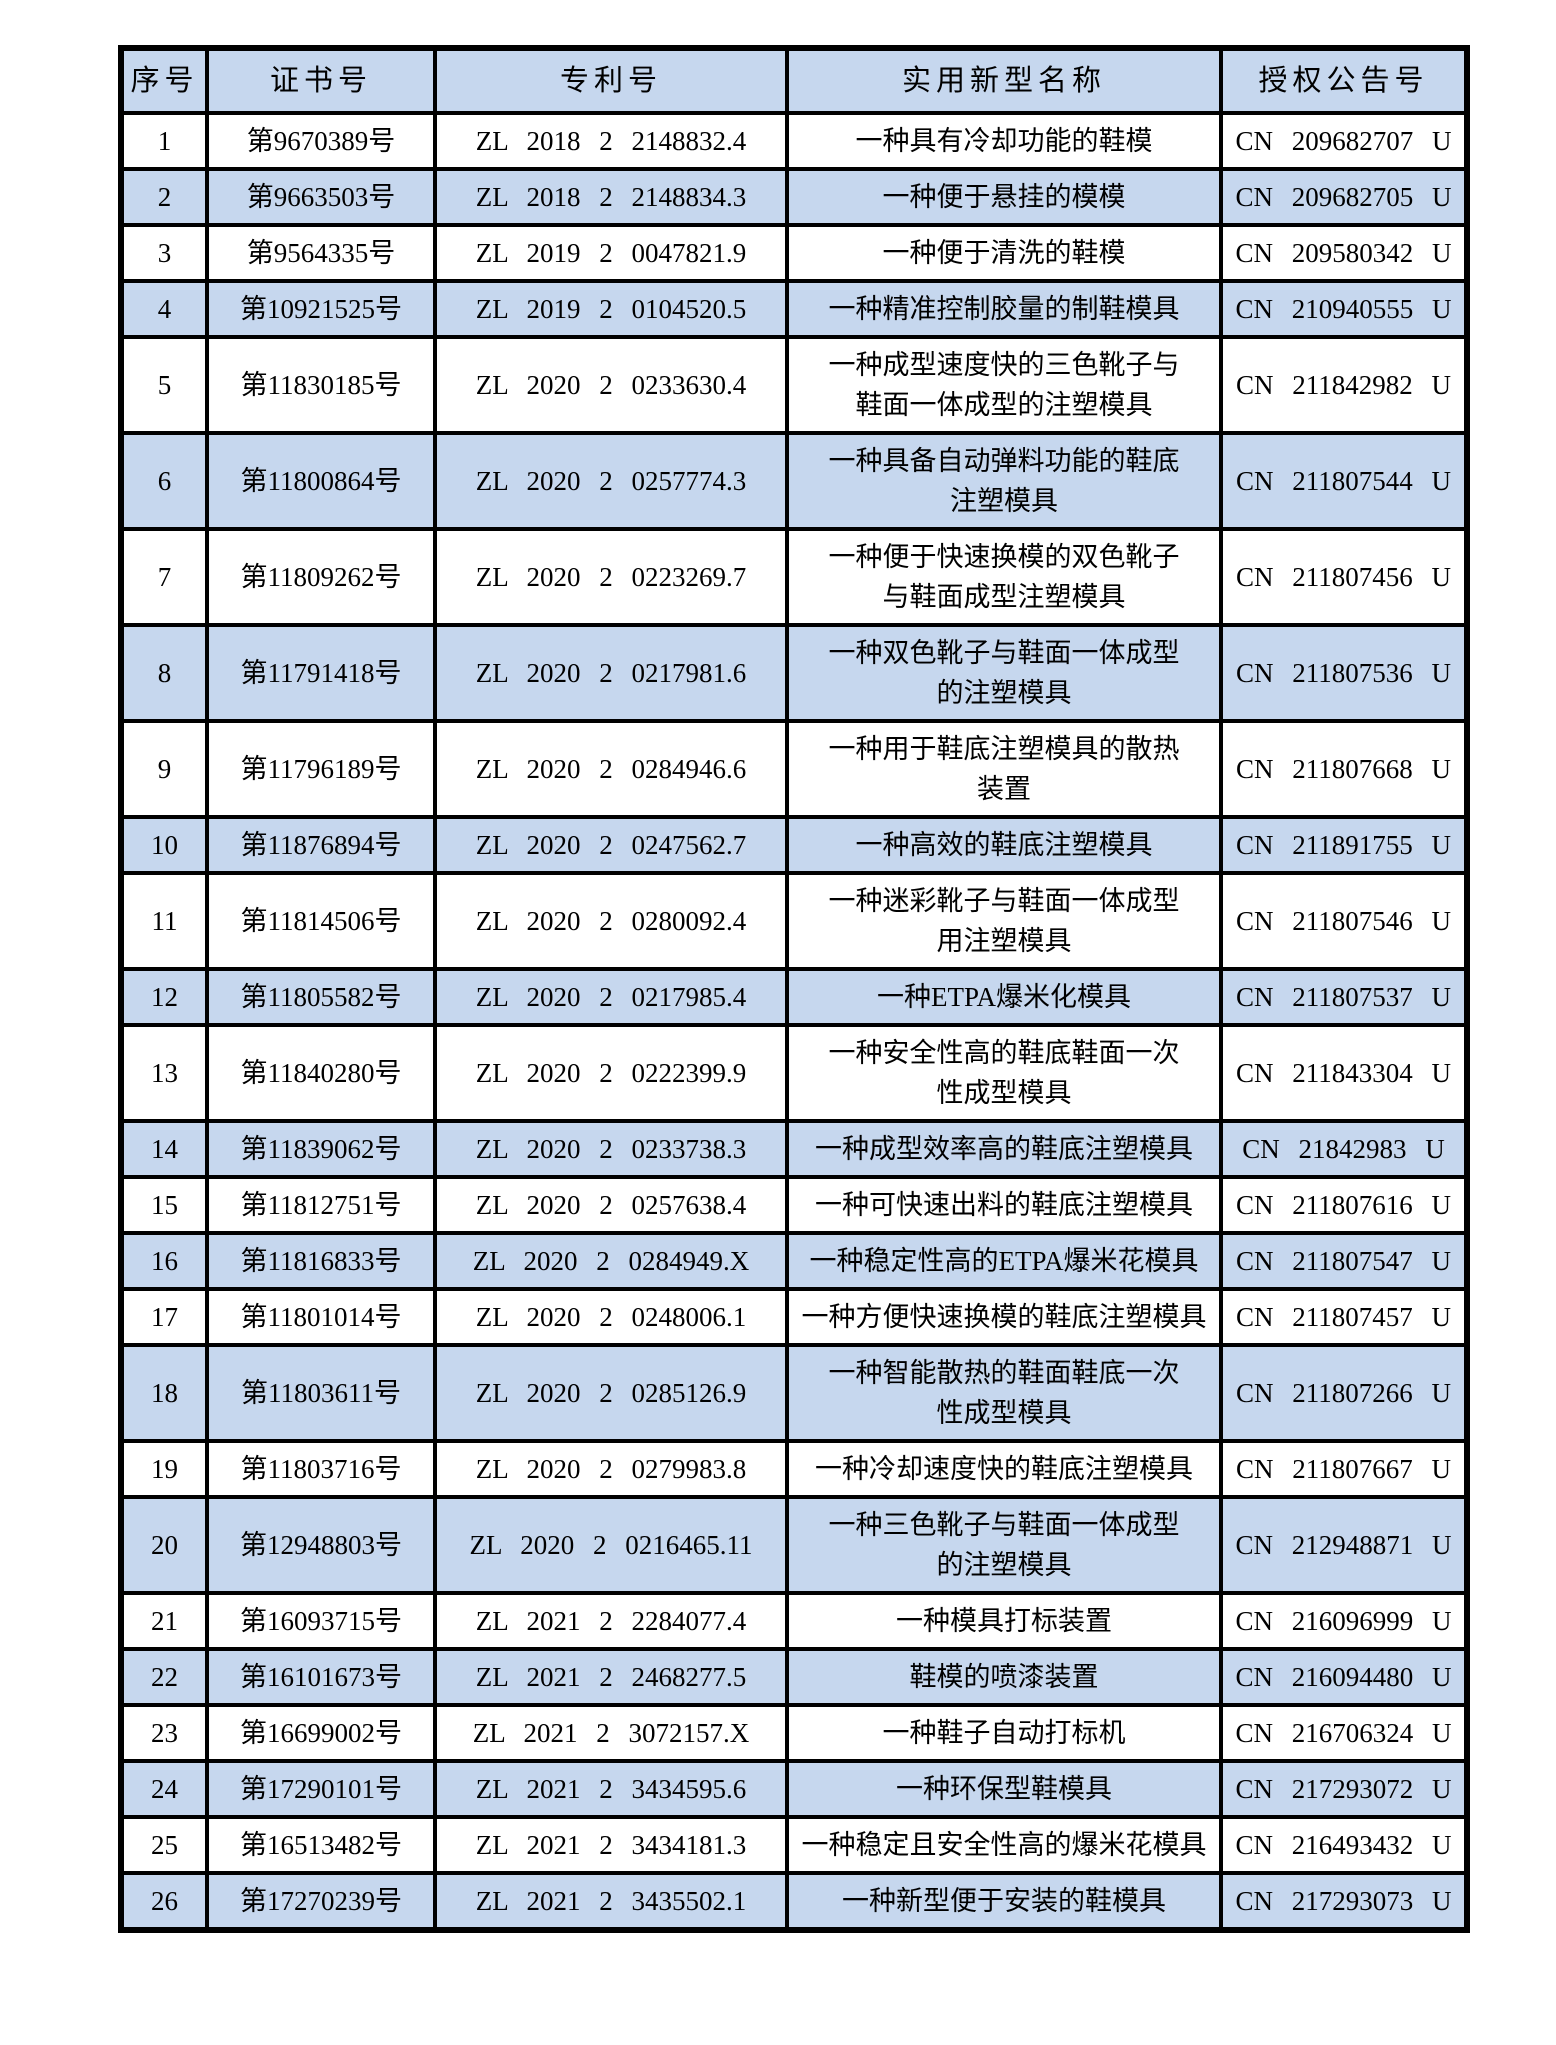 Image resolution: width=1556 pixels, height=2045 pixels. What do you see at coordinates (1344, 997) in the screenshot?
I see `cell-announcement: CN 211807537 U` at bounding box center [1344, 997].